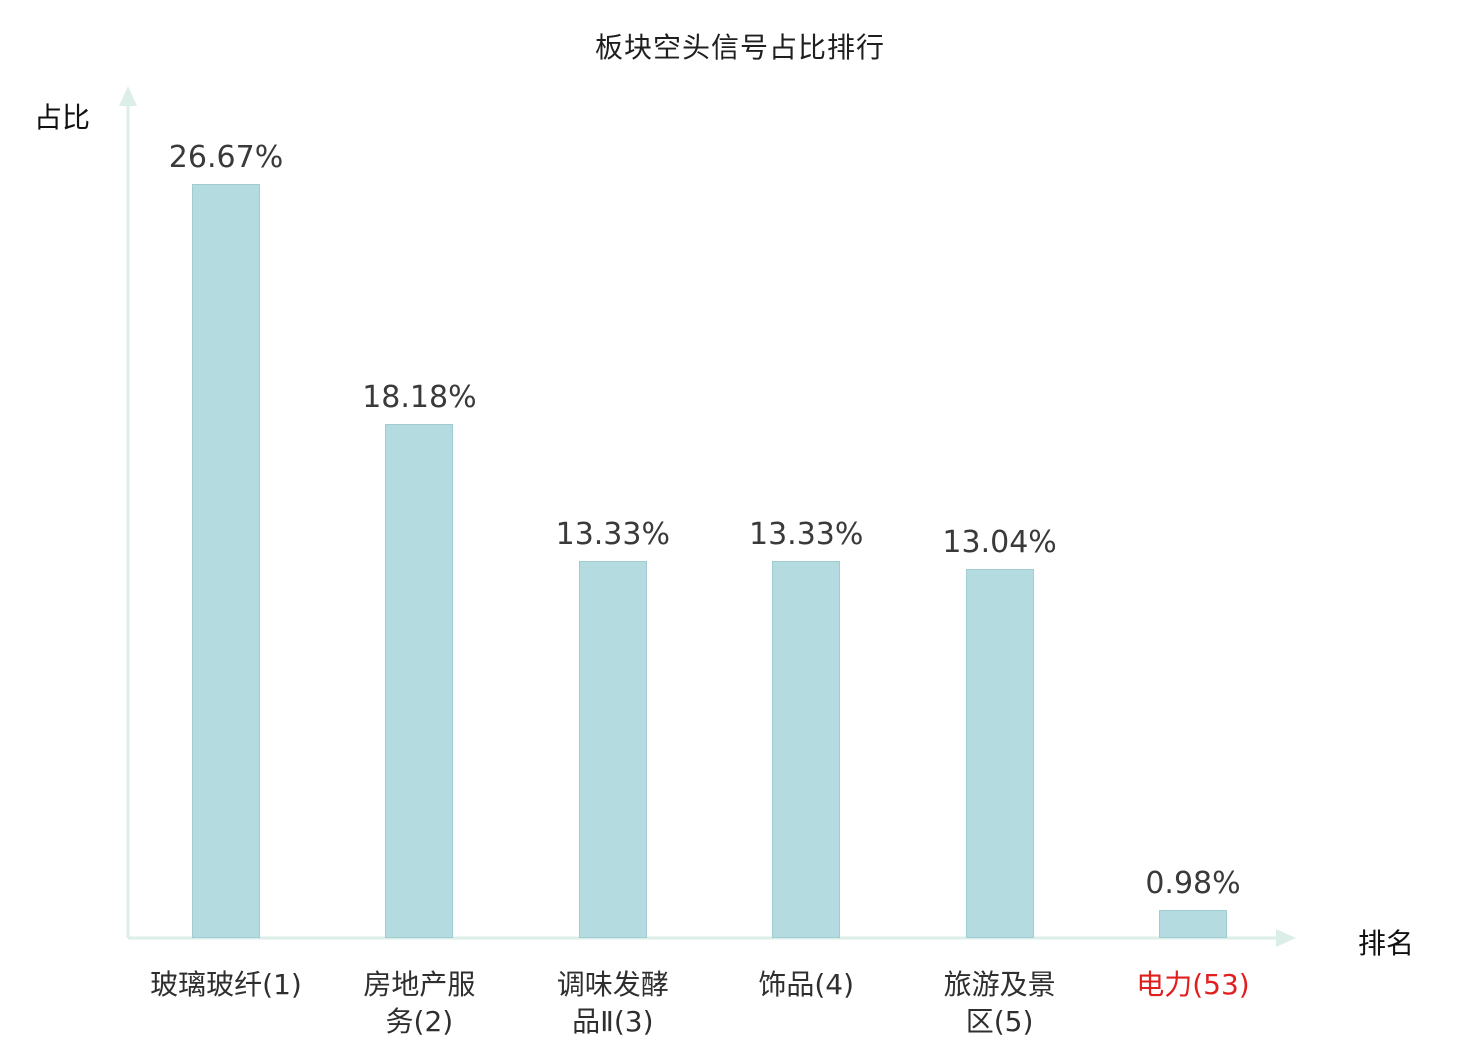 The width and height of the screenshot is (1480, 1040). I want to click on chart-title: 板块空头信号占比排行, so click(739, 47).